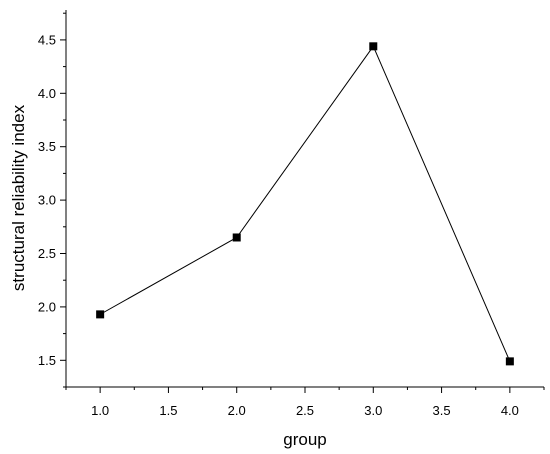 The height and width of the screenshot is (454, 550). What do you see at coordinates (47, 360) in the screenshot?
I see `y-tick-label: 1.5` at bounding box center [47, 360].